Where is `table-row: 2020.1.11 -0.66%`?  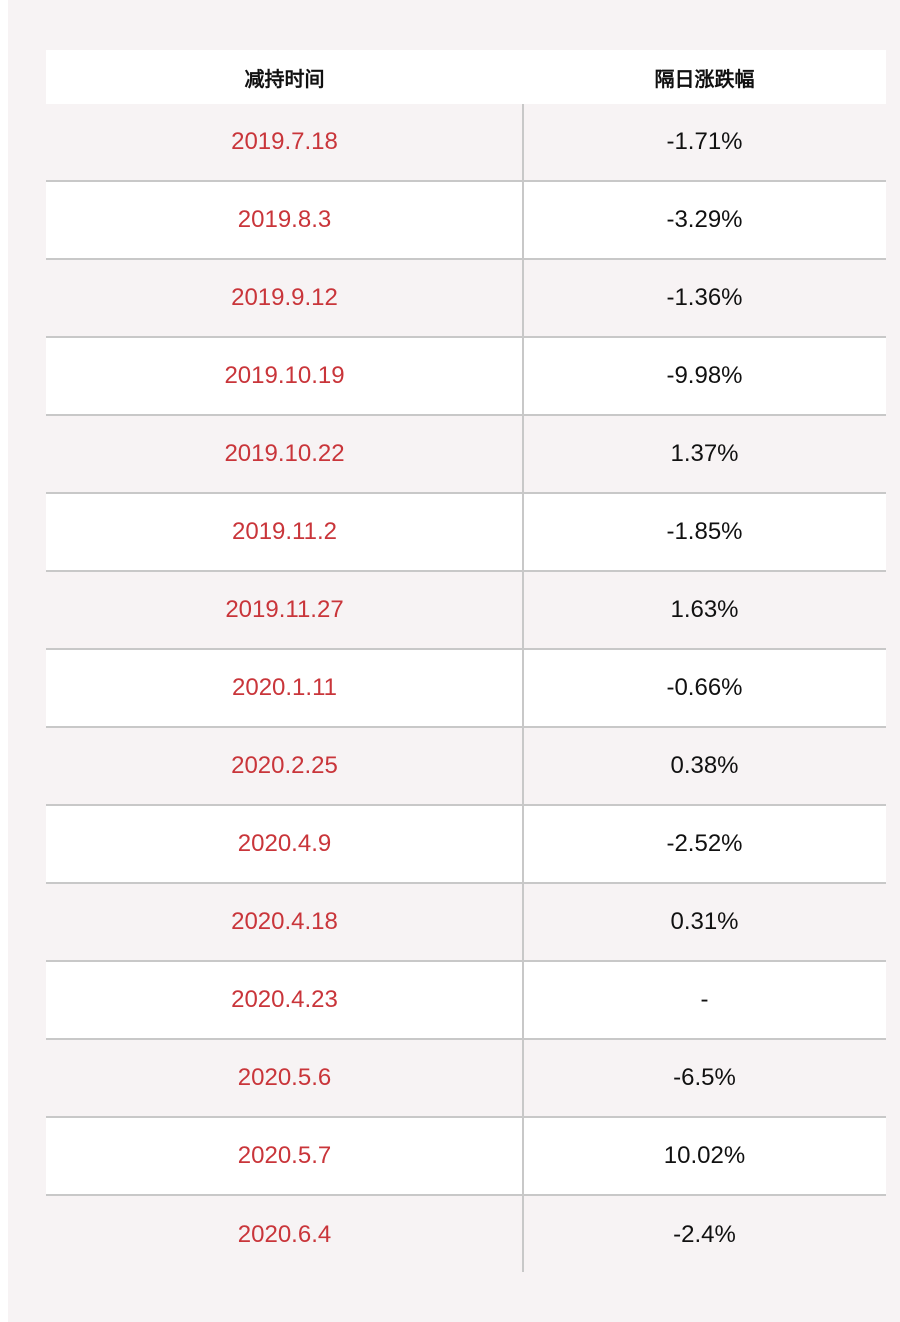
table-row: 2020.1.11 -0.66% is located at coordinates (466, 689).